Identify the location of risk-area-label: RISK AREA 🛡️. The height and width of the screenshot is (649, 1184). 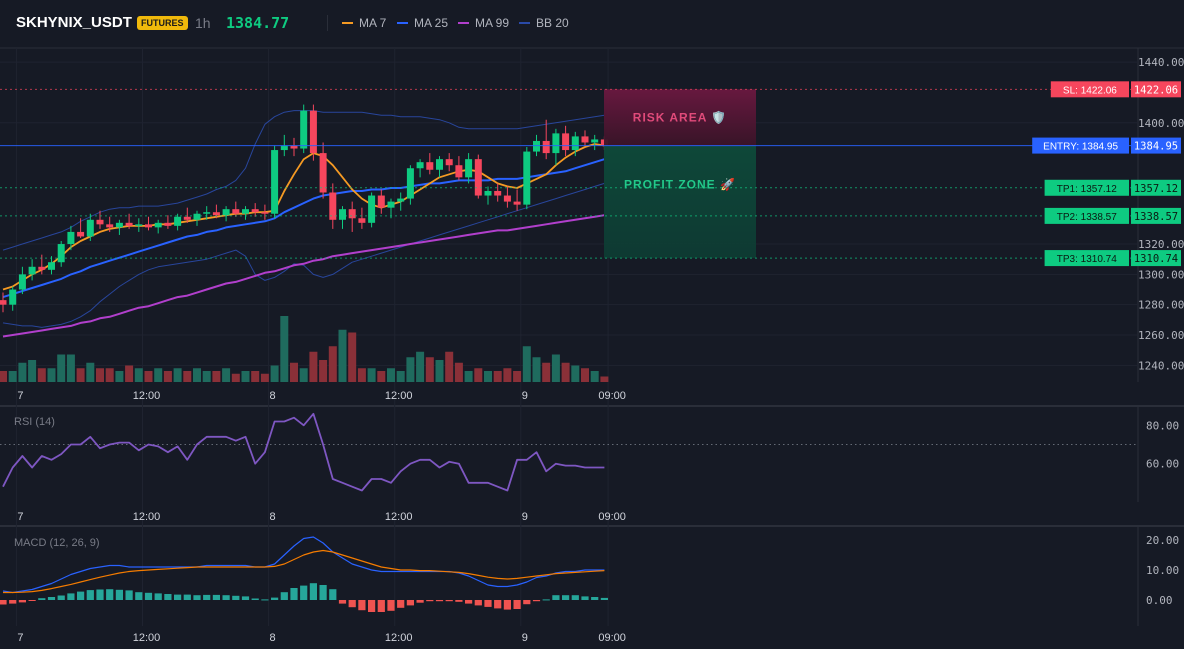
(680, 117).